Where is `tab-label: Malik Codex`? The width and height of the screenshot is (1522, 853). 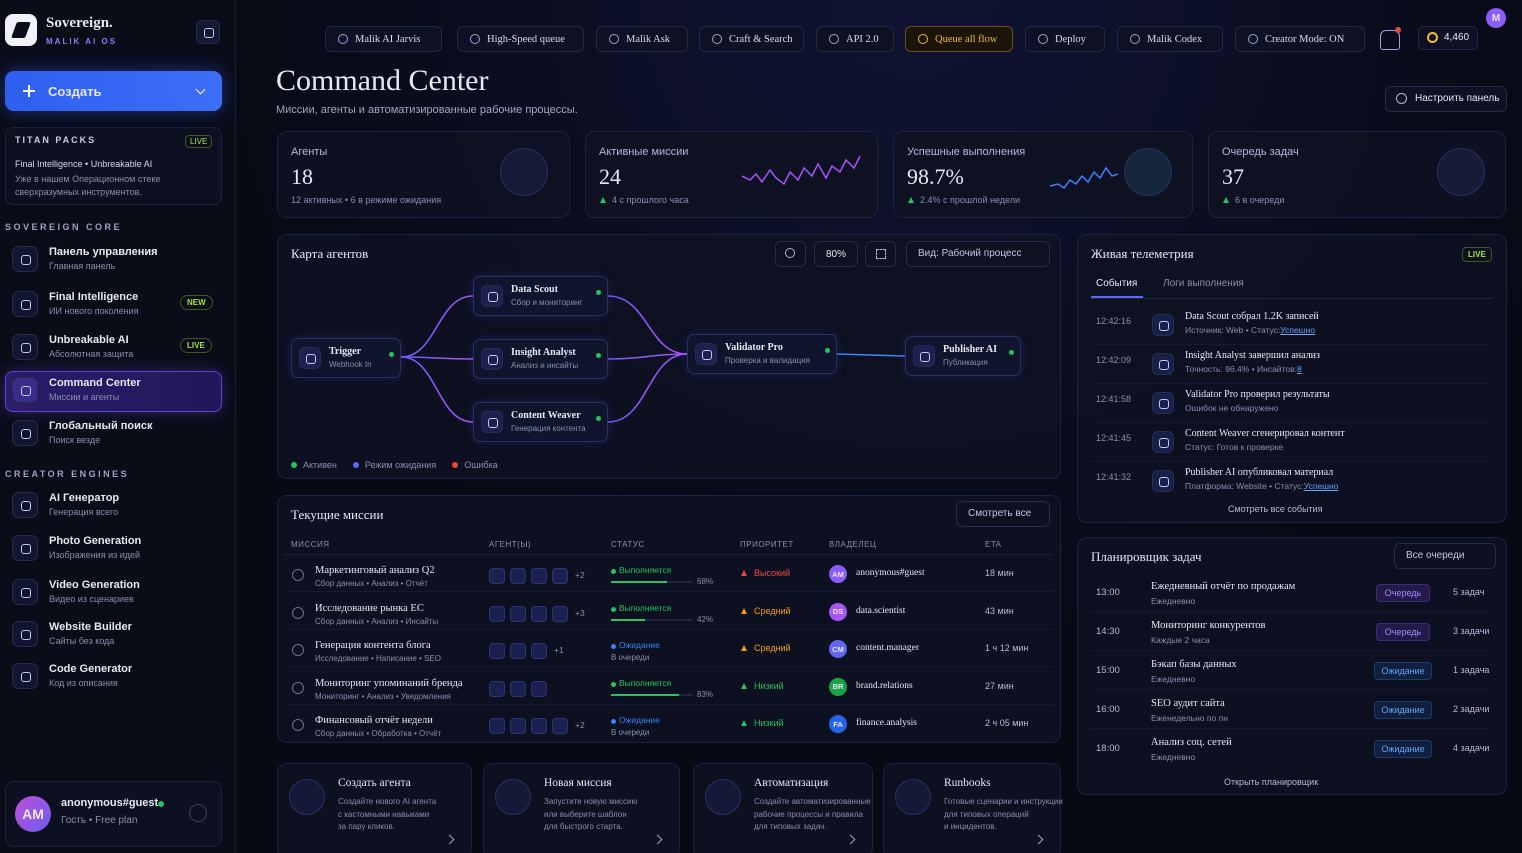
tab-label: Malik Codex is located at coordinates (1175, 39).